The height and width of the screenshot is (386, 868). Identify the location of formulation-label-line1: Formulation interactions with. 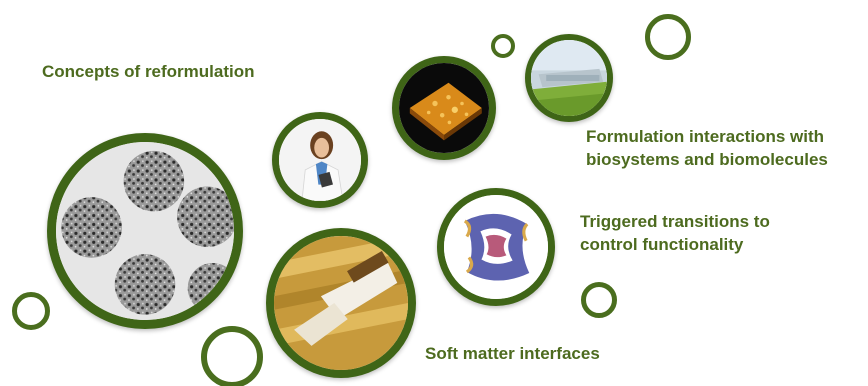
(705, 136).